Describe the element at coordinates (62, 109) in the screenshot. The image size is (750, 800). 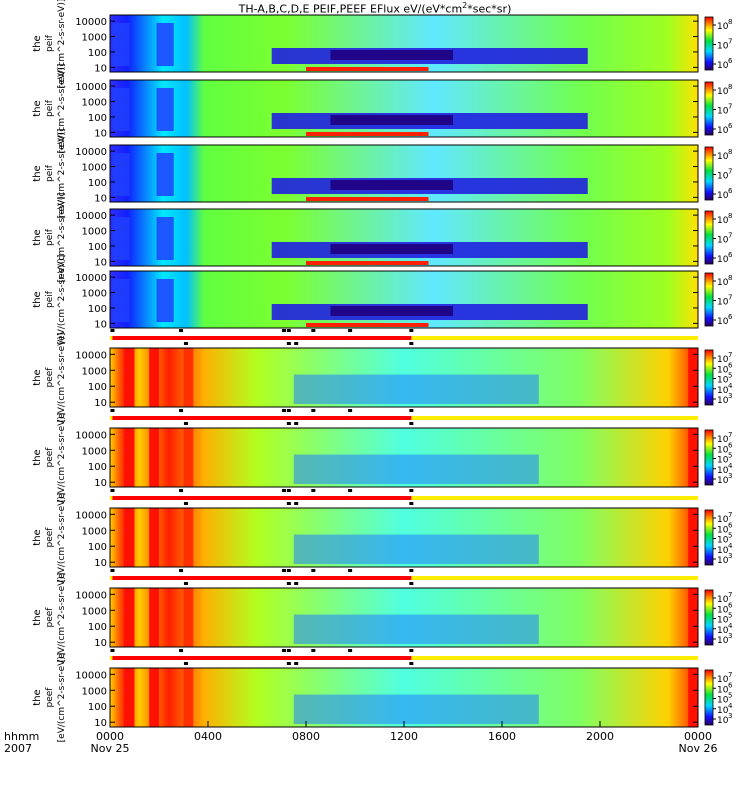
I see `y-axis-units: [eV/(cm^2-s-sr-eV)]` at that location.